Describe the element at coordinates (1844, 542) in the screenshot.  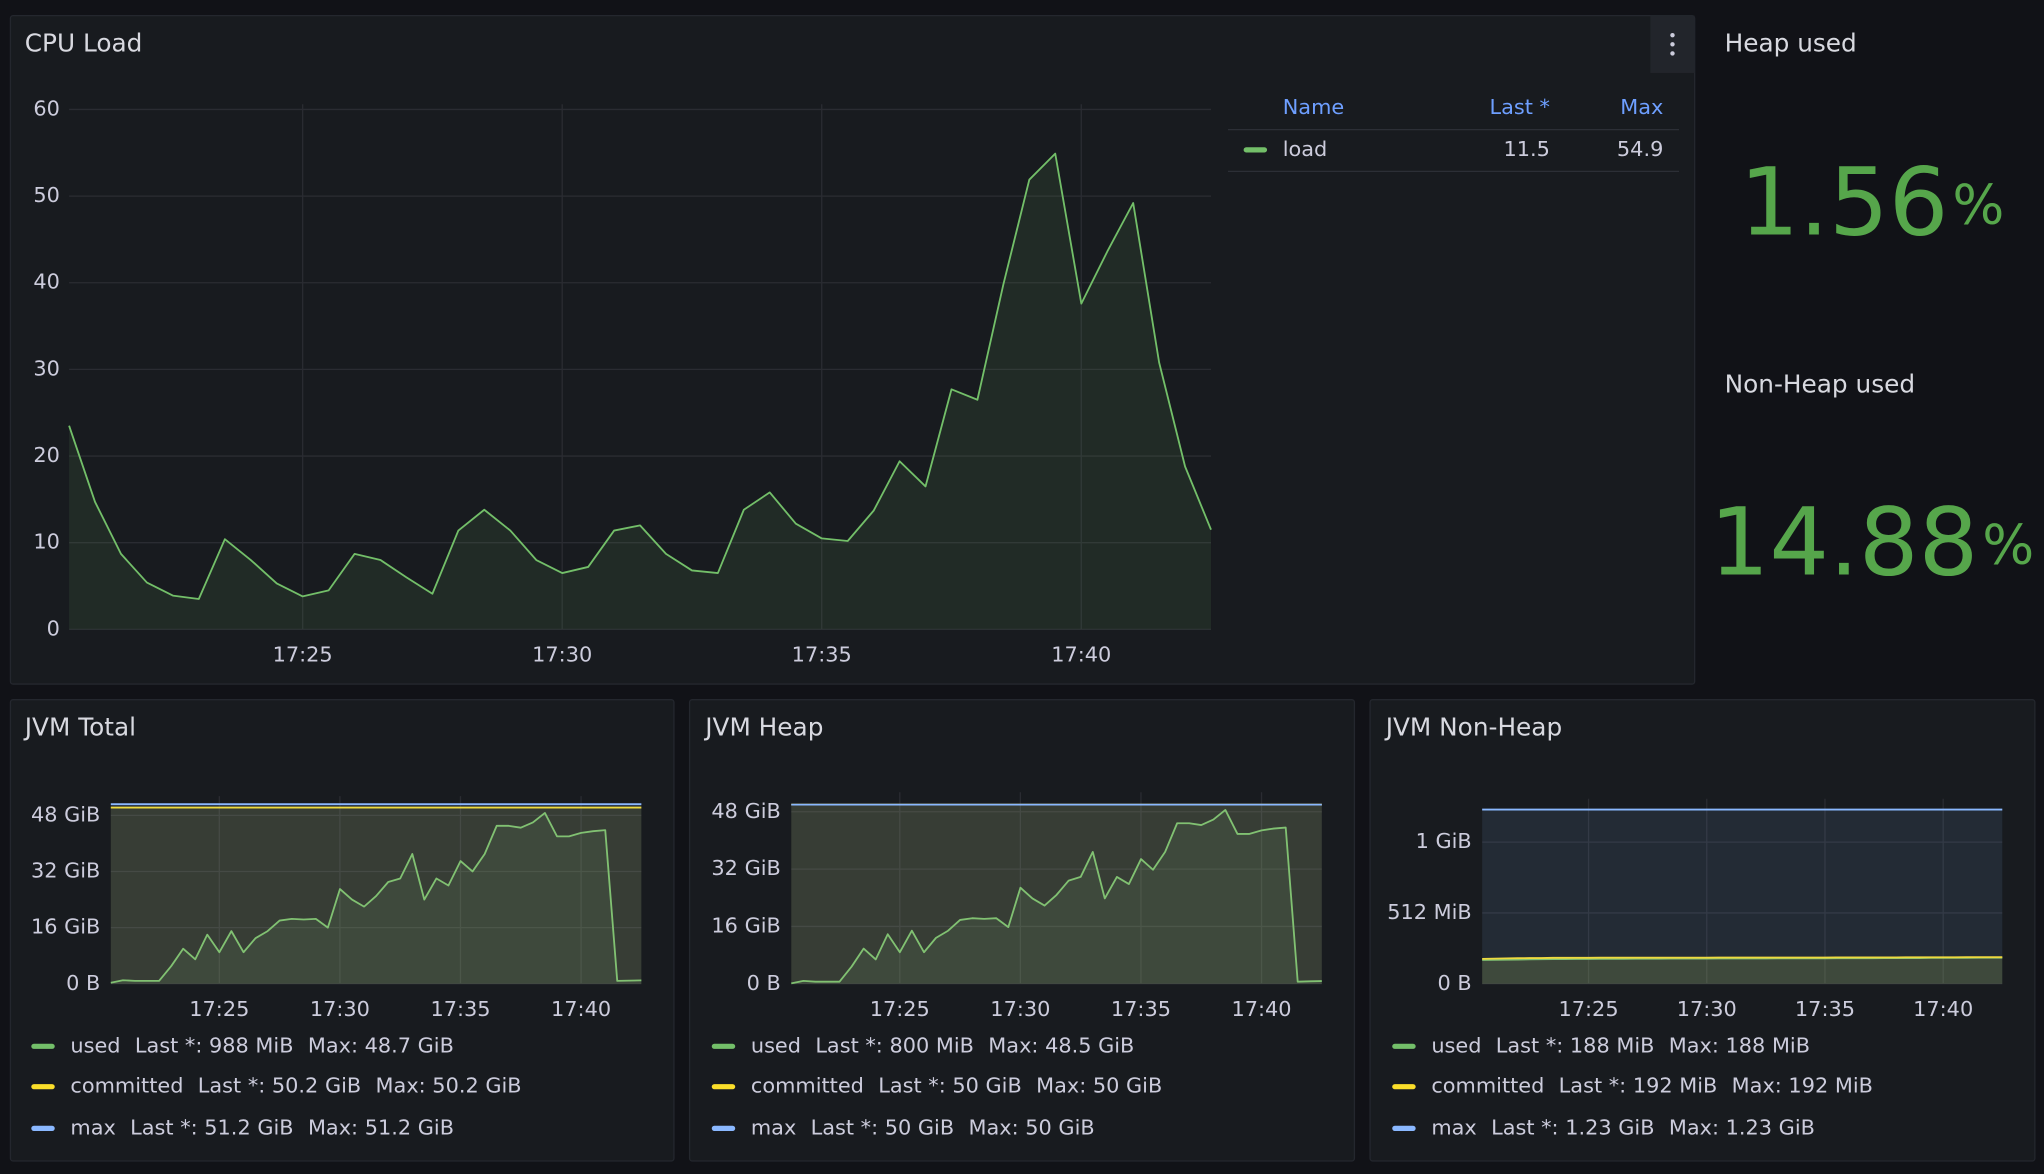
I see `stat-number: 14.88` at that location.